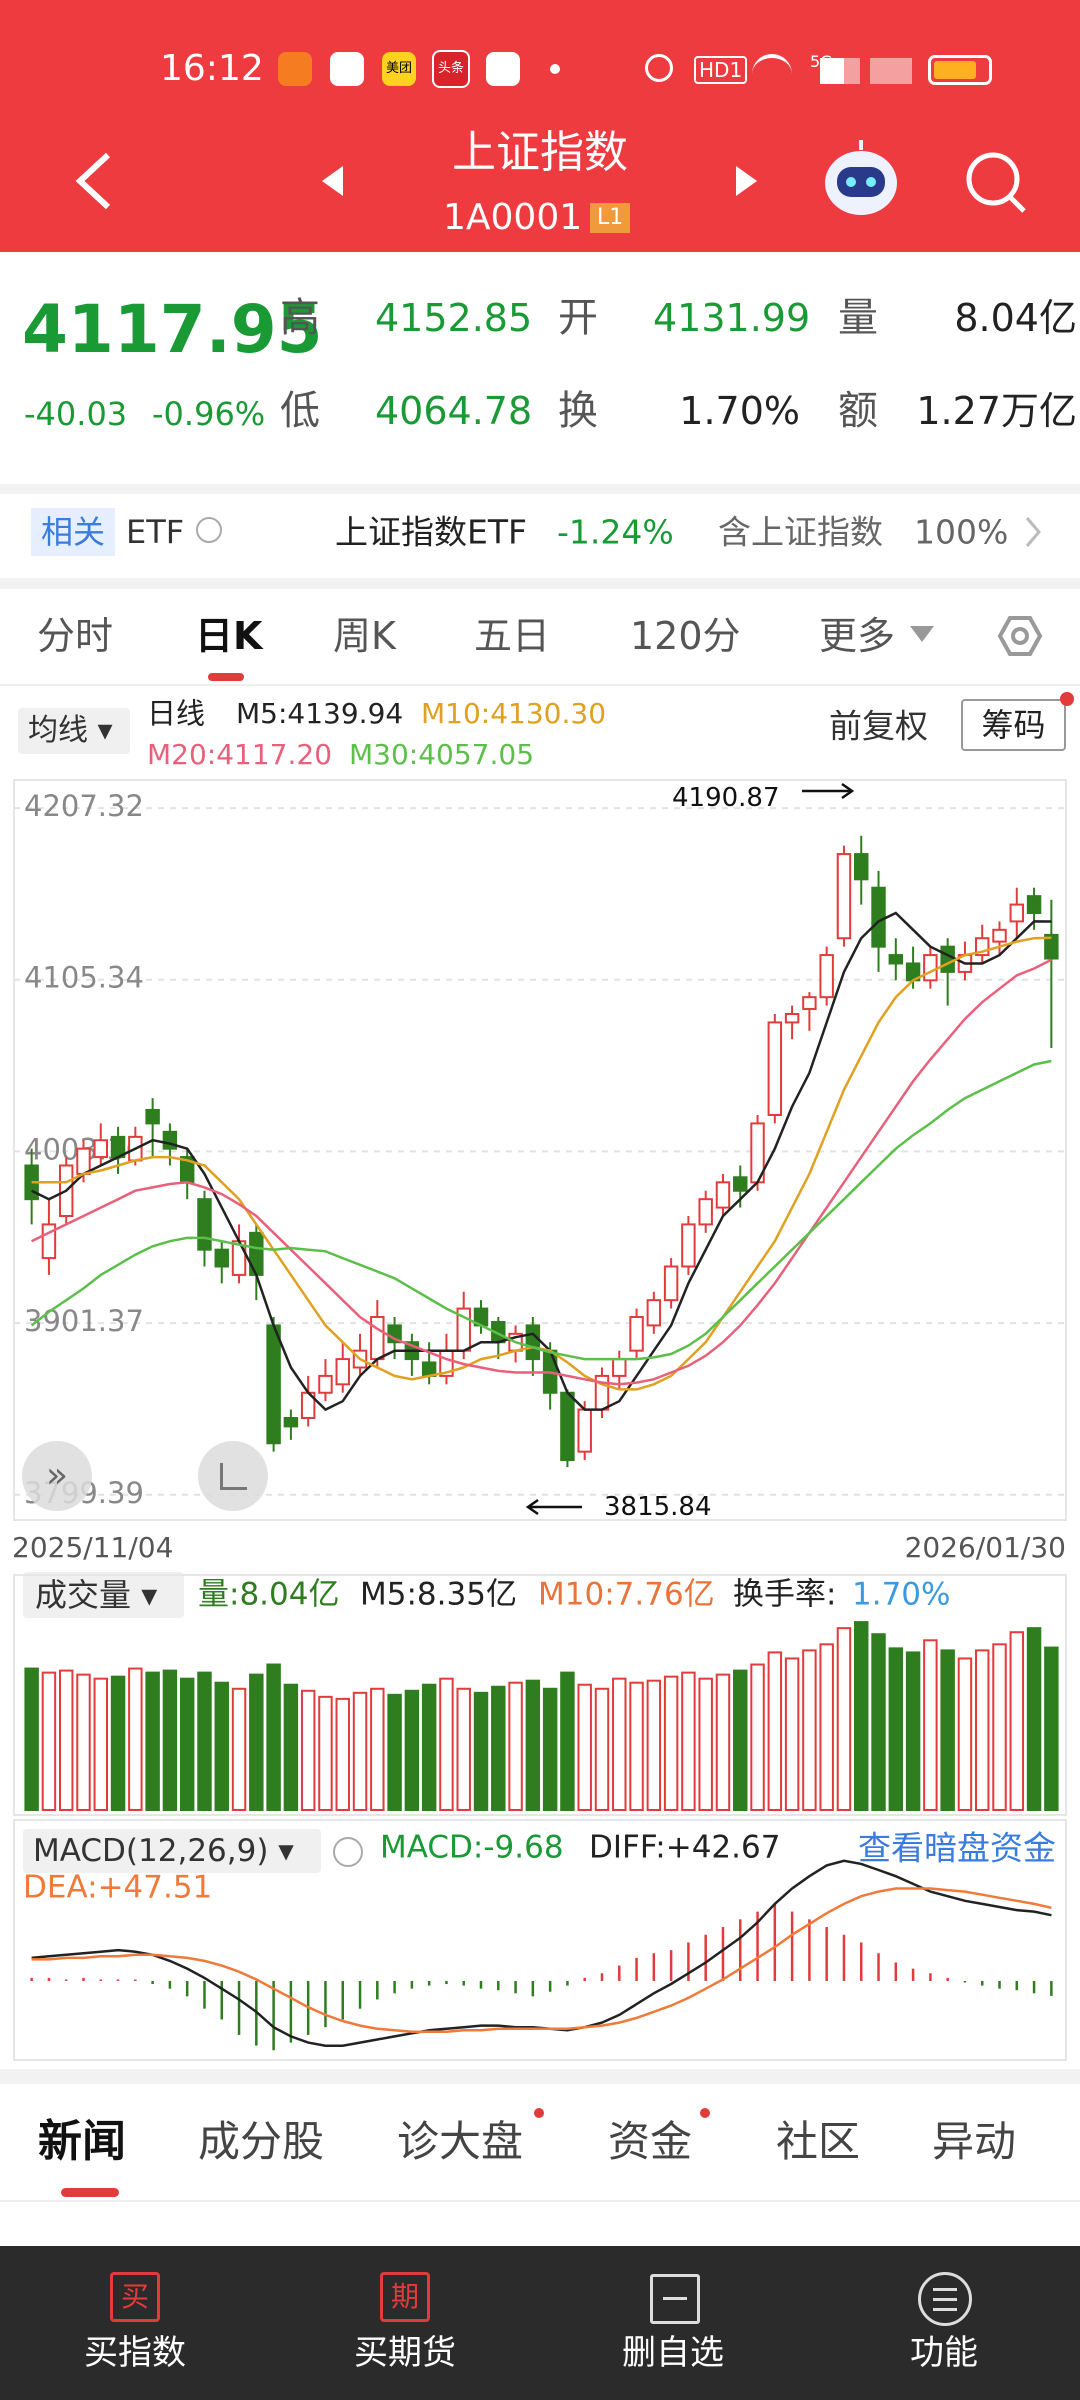  I want to click on volume-selector-label: 成交量, so click(83, 1595).